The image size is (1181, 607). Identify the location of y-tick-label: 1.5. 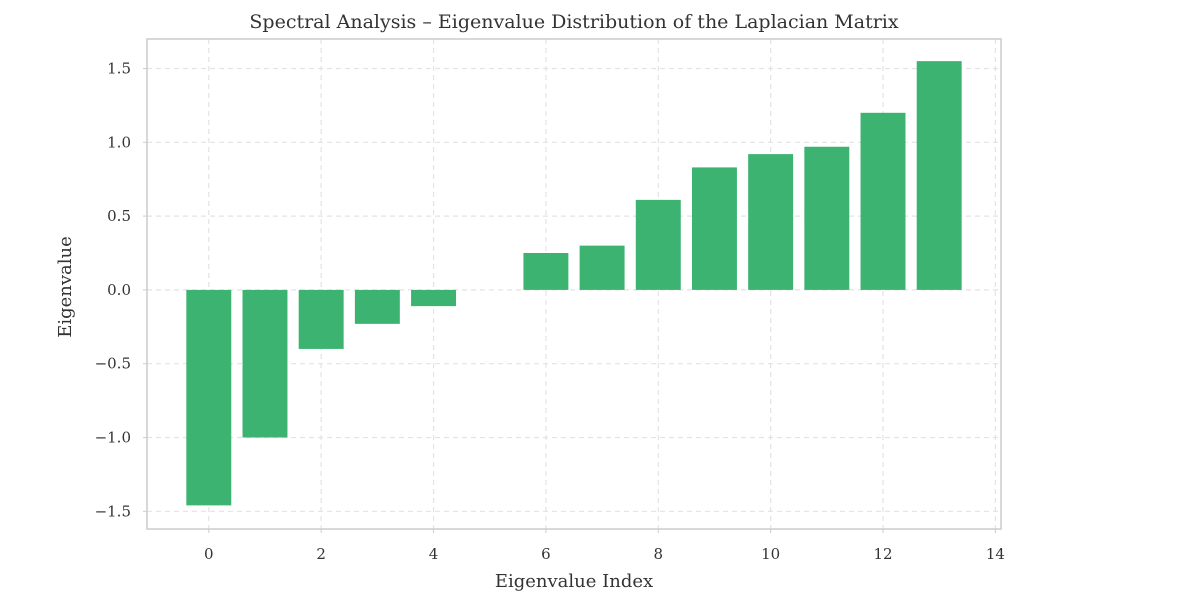
(119, 69).